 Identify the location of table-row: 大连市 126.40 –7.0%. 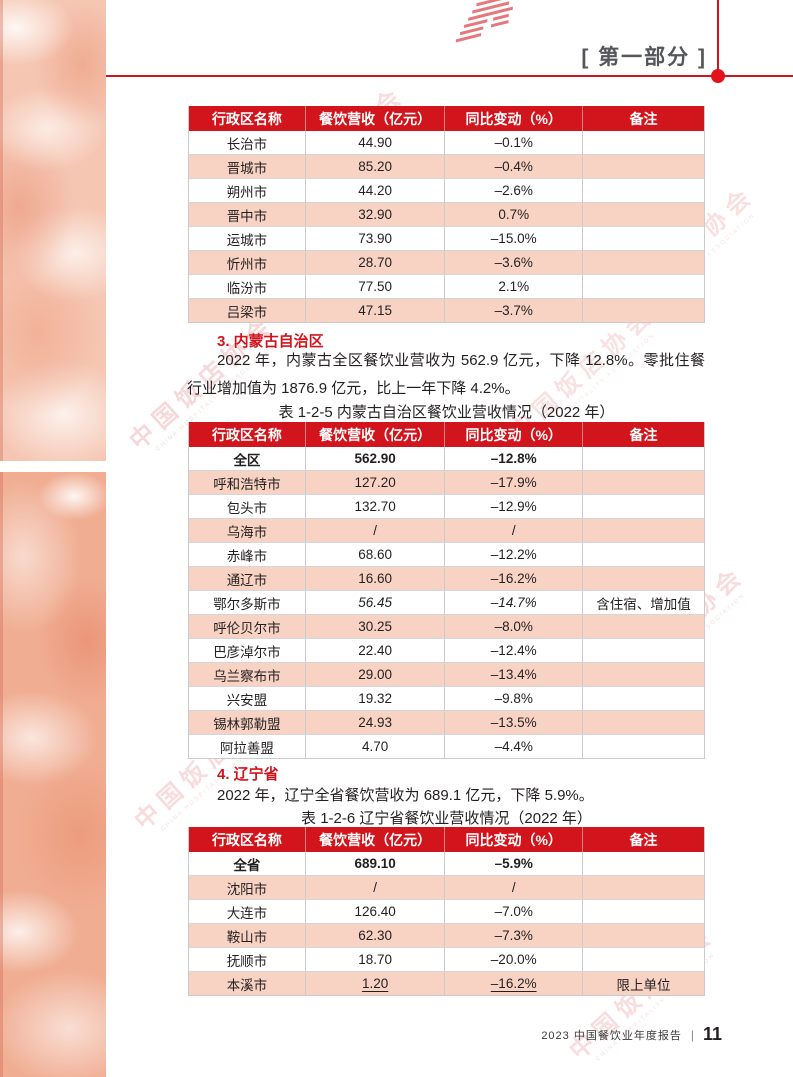
(446, 912).